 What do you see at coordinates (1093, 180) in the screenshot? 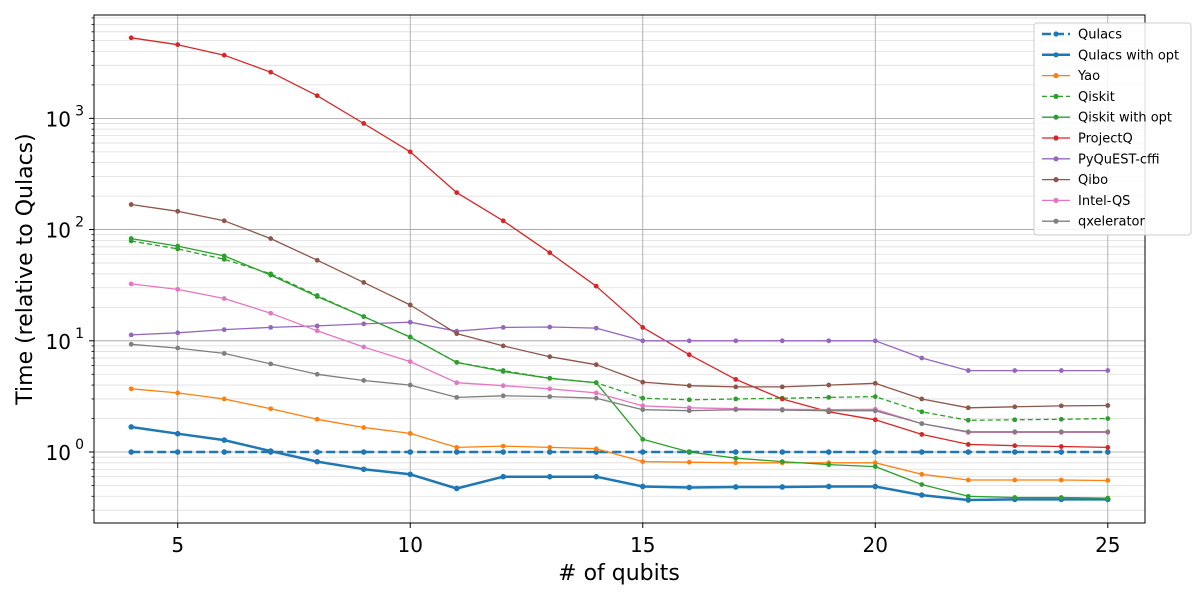
I see `legend-label: Qibo` at bounding box center [1093, 180].